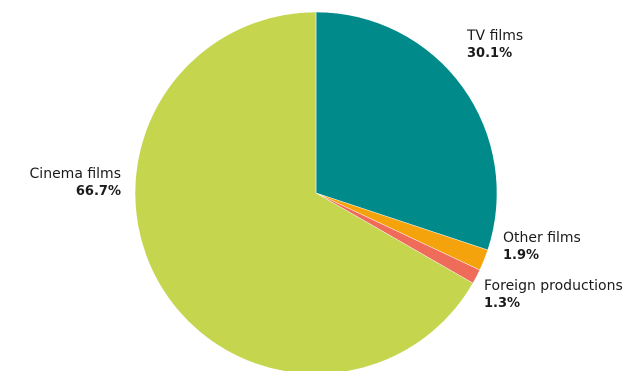 The height and width of the screenshot is (371, 639). What do you see at coordinates (542, 238) in the screenshot?
I see `label-other-films: Other films` at bounding box center [542, 238].